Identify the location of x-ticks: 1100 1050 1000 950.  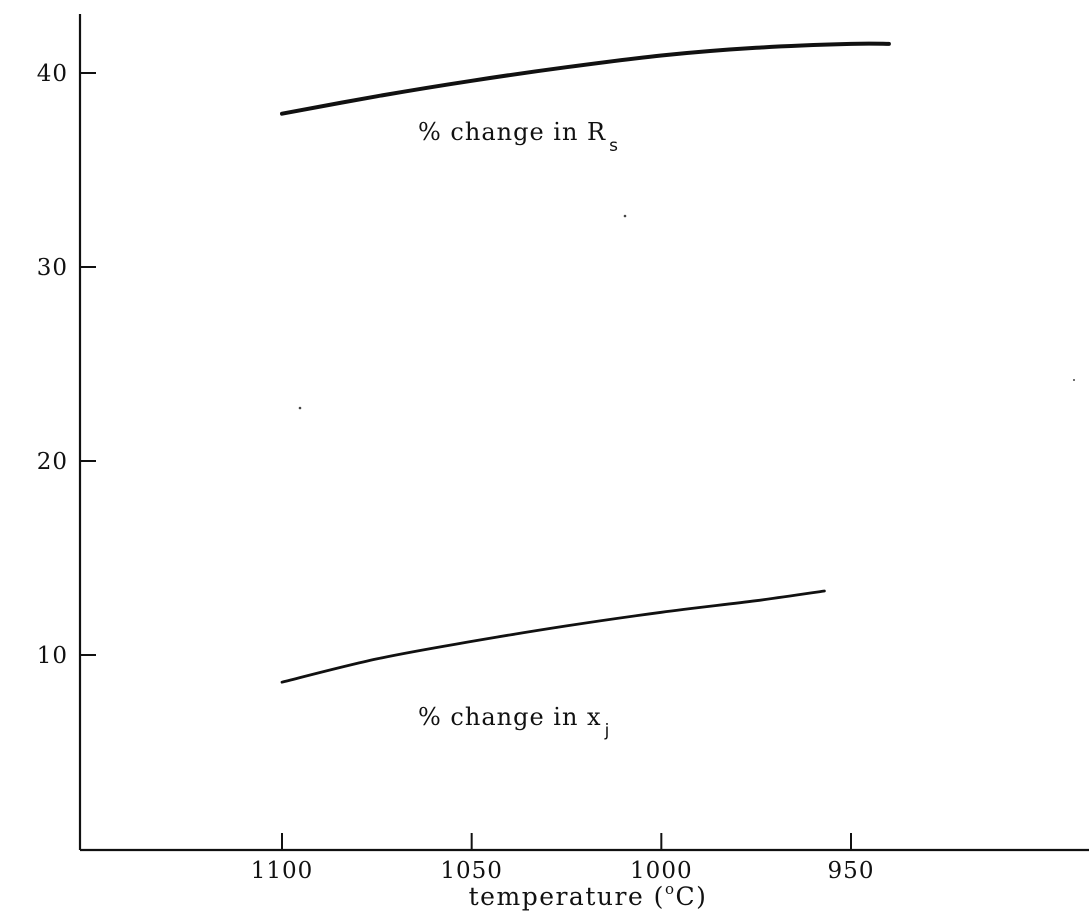
(563, 858).